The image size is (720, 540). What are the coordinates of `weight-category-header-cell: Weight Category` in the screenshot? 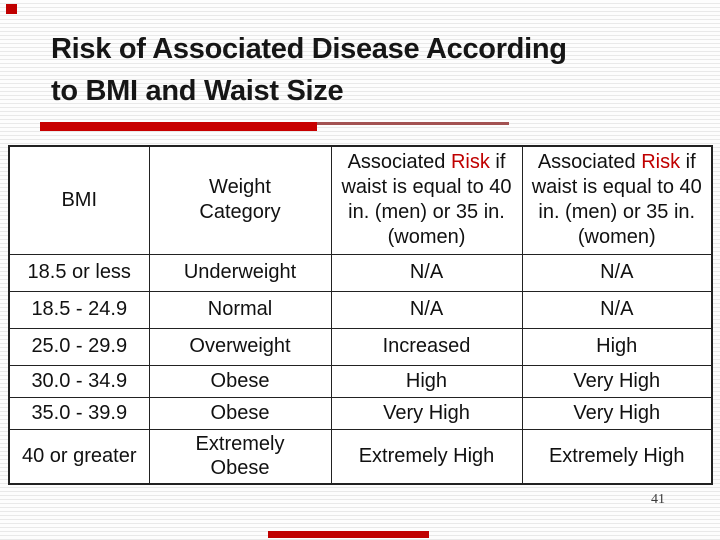 It's located at (240, 200).